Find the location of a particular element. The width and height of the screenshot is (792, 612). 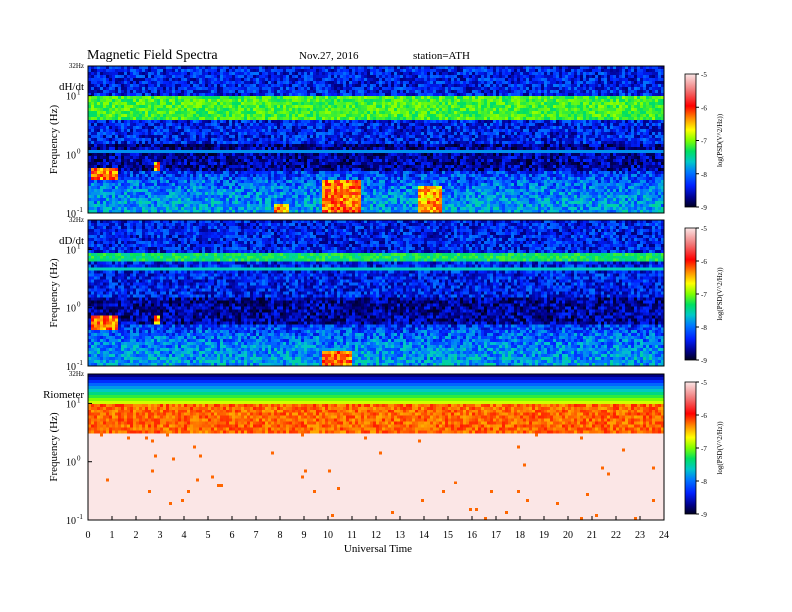

figure-title: Magnetic Field Spectra is located at coordinates (152, 55).